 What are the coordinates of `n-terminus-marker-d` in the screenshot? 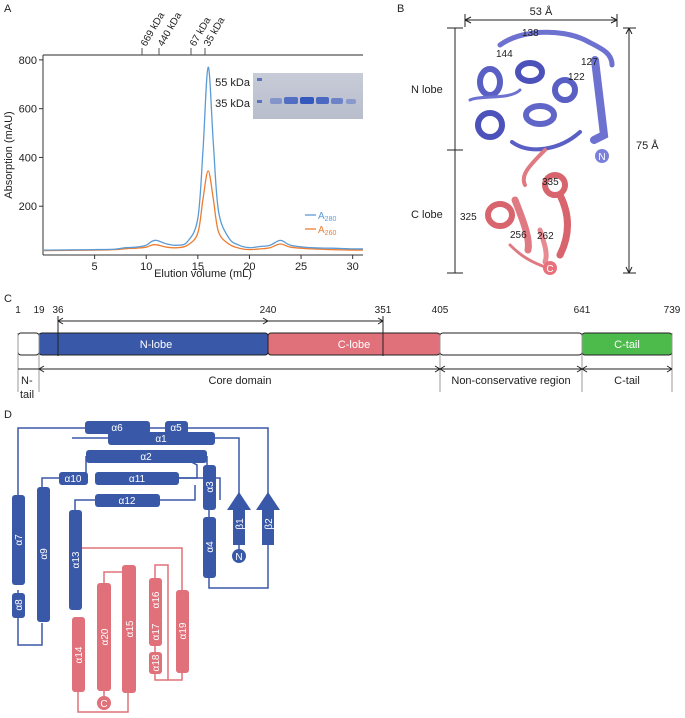 It's located at (239, 556).